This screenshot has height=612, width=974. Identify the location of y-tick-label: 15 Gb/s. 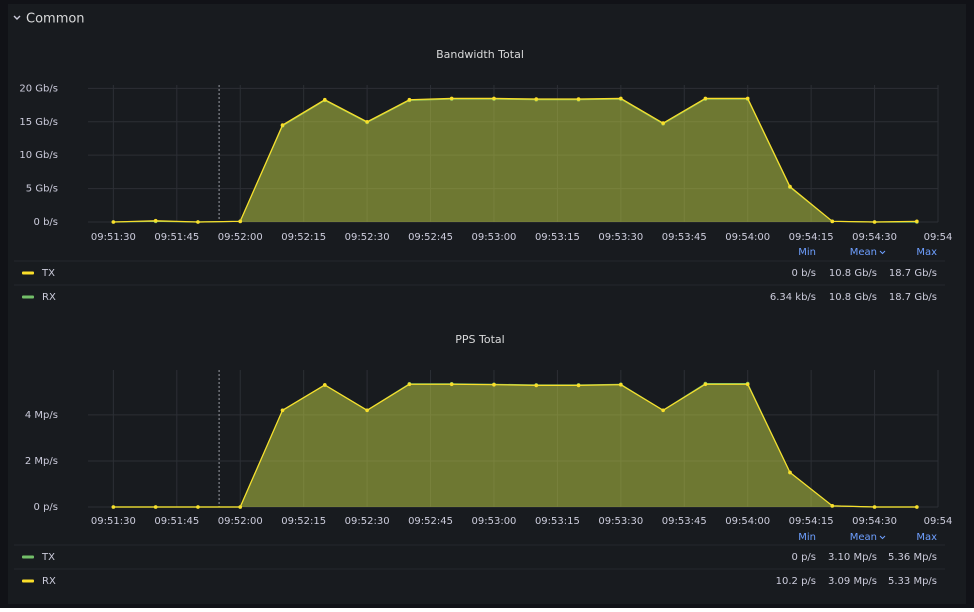
(38, 122).